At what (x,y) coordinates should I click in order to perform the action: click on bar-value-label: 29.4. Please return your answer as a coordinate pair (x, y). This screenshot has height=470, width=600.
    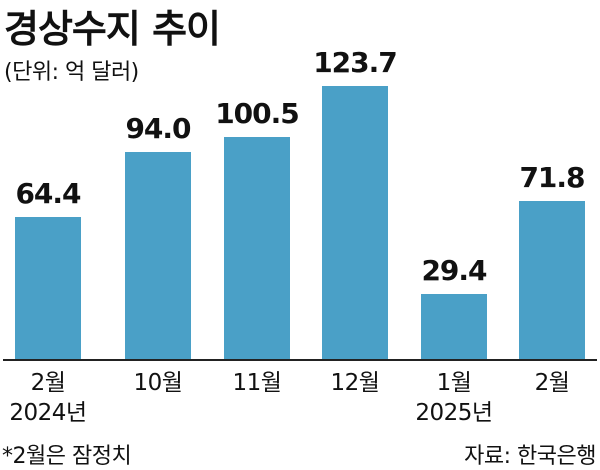
    Looking at the image, I should click on (454, 271).